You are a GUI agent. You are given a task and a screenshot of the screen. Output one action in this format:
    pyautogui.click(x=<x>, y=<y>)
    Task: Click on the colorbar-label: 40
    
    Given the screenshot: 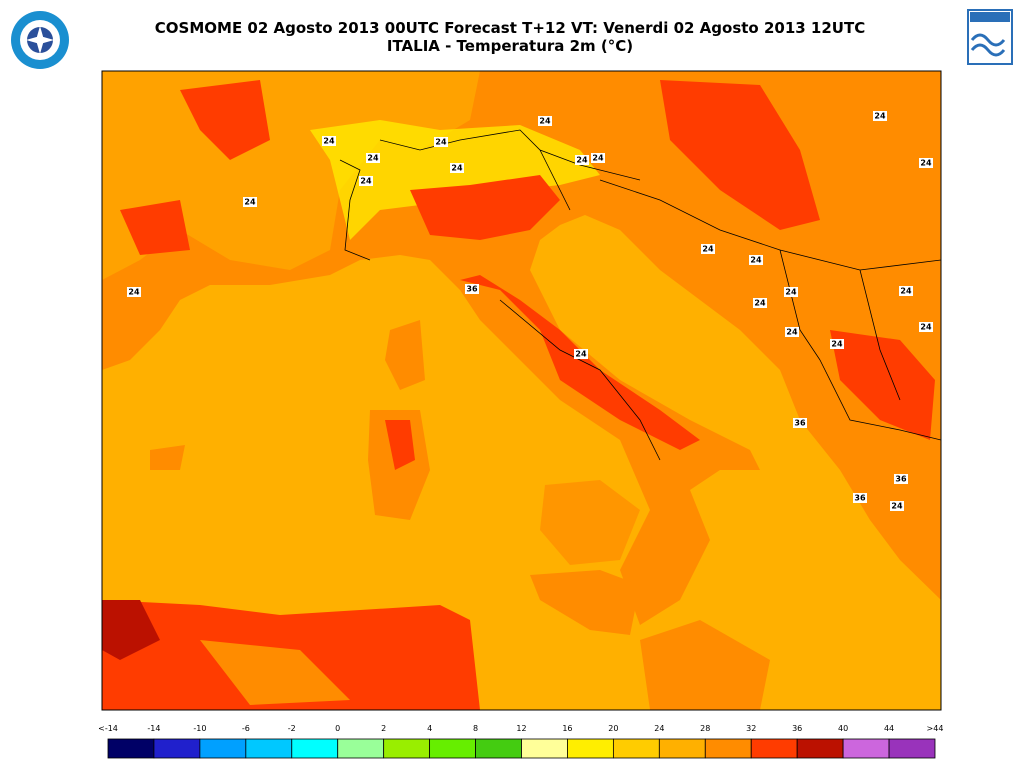 What is the action you would take?
    pyautogui.click(x=843, y=728)
    